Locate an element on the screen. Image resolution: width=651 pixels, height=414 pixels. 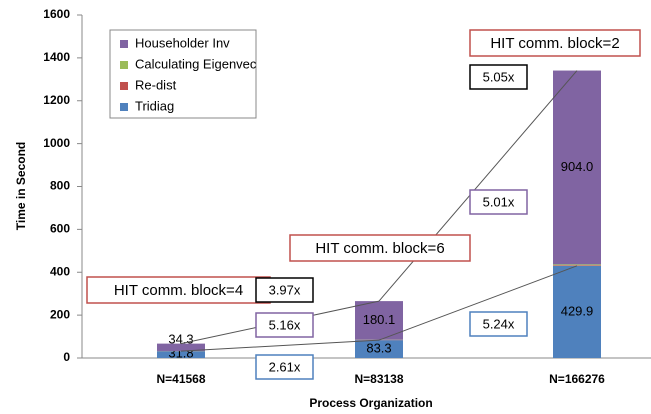
y-tick-label: 1000 is located at coordinates (56, 143).